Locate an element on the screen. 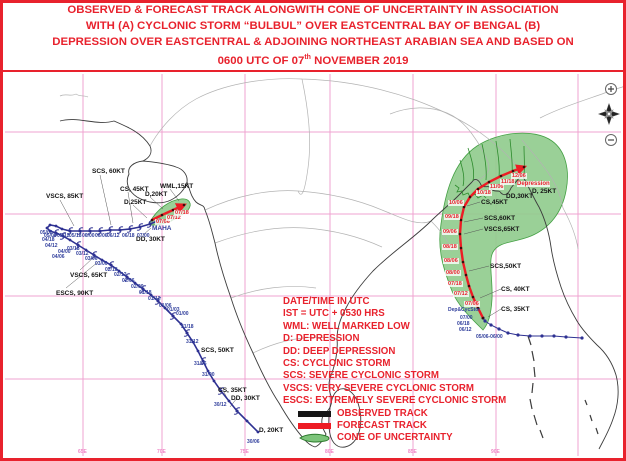 Image resolution: width=626 pixels, height=461 pixels. title-line-4: 0600 UTC OF 07th NOVEMBER 2019 is located at coordinates (313, 59).